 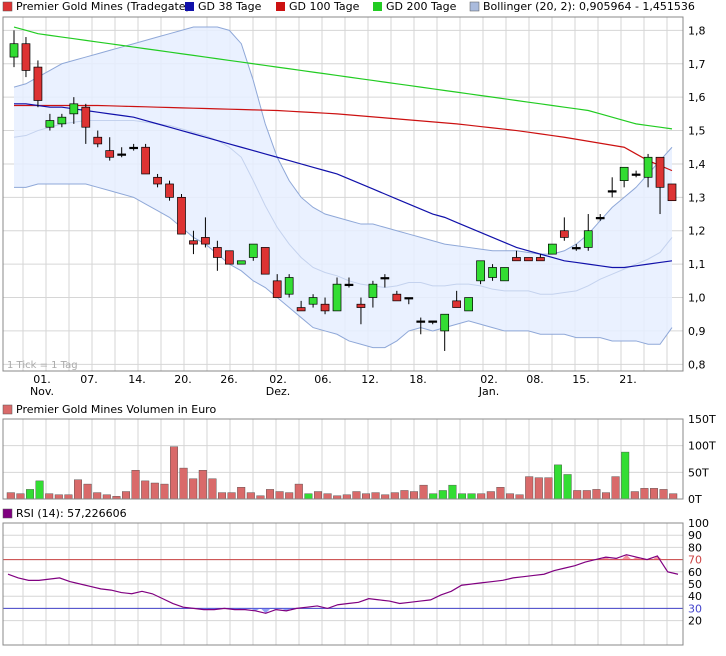 What do you see at coordinates (697, 64) in the screenshot?
I see `price-tick-label: 1,7` at bounding box center [697, 64].